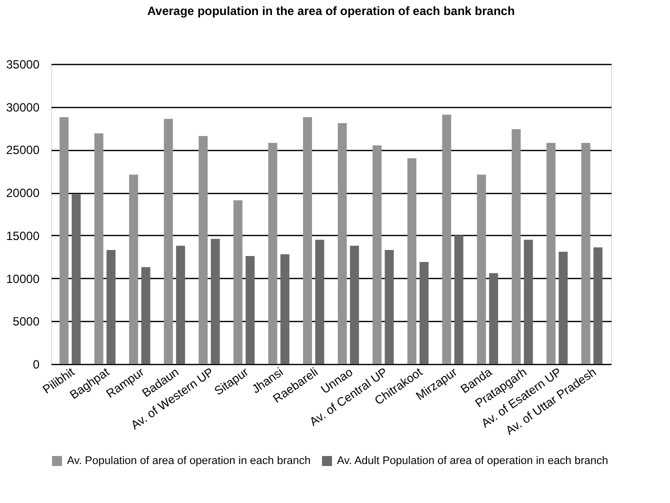 Image resolution: width=670 pixels, height=503 pixels. What do you see at coordinates (23, 279) in the screenshot?
I see `y-tick-label: 10000` at bounding box center [23, 279].